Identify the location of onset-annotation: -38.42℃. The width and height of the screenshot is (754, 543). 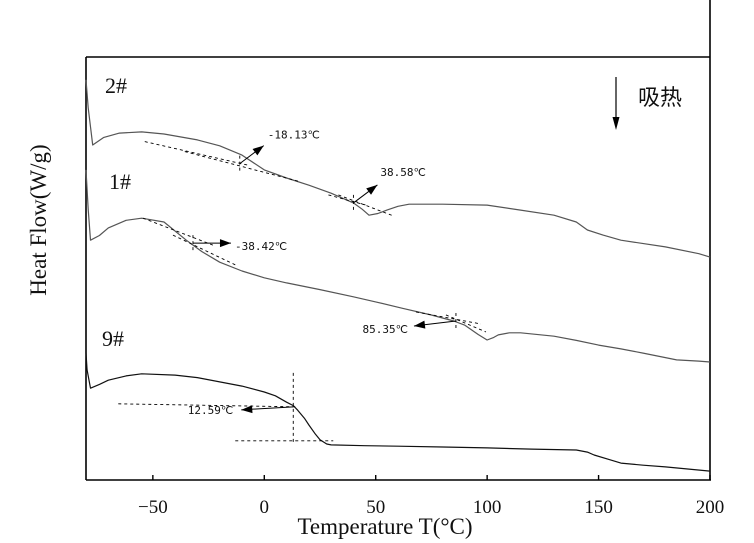
(214, 242).